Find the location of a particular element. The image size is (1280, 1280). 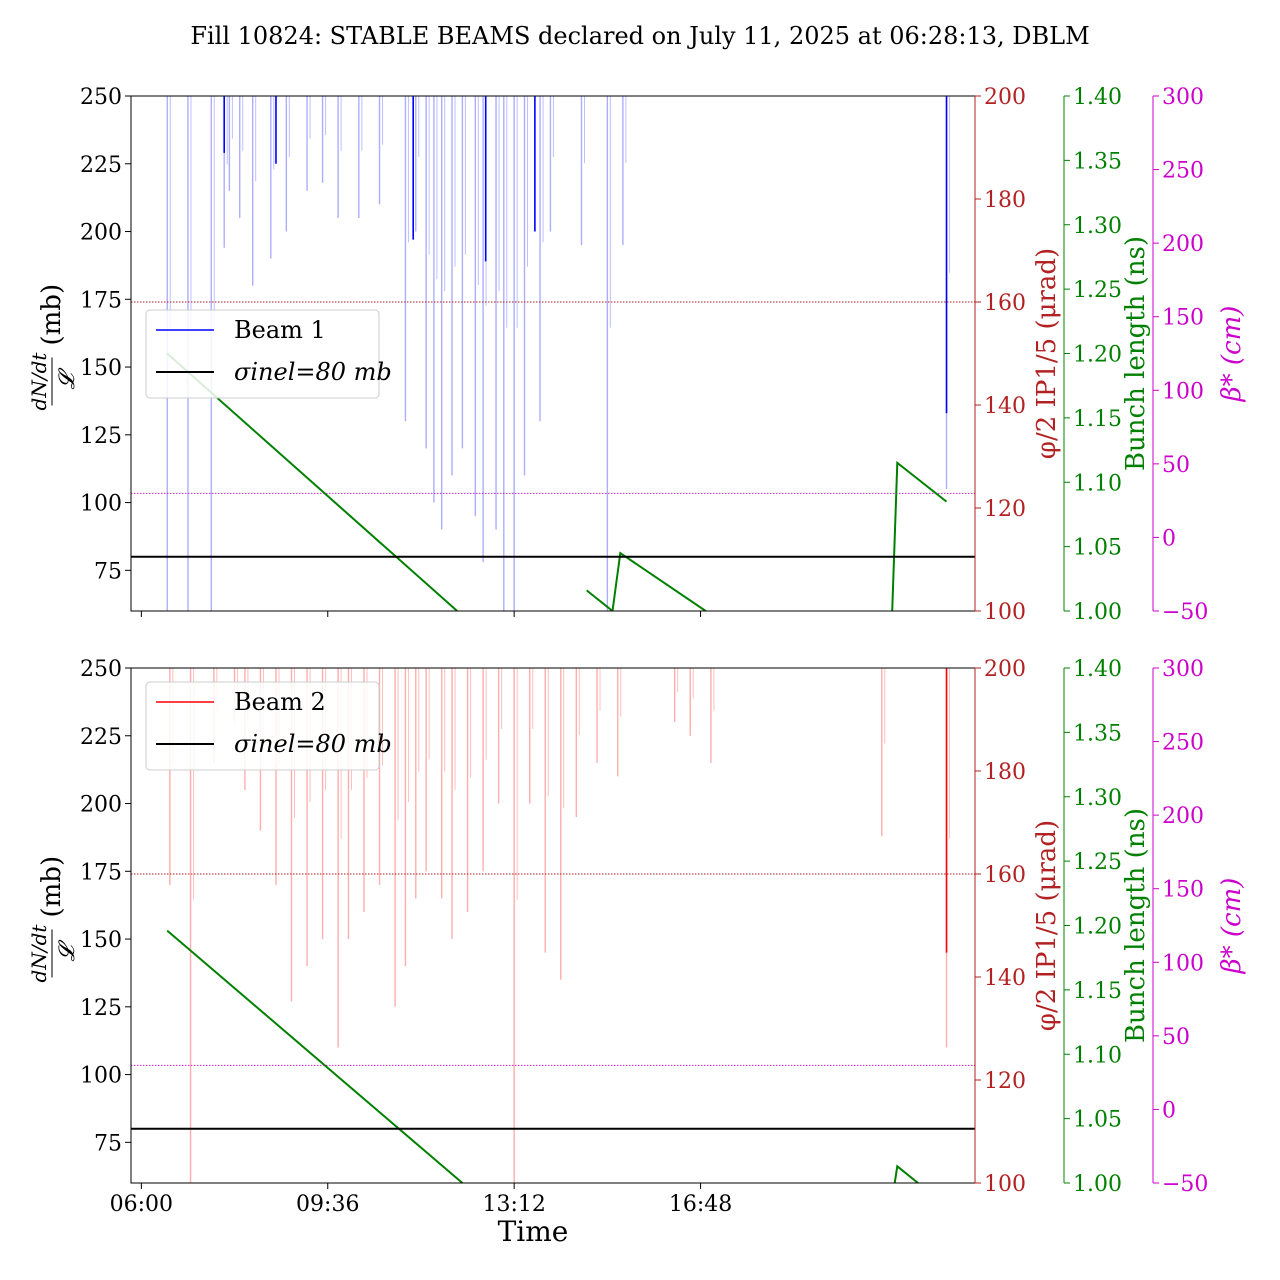

x-axis-label: Time is located at coordinates (533, 1231).